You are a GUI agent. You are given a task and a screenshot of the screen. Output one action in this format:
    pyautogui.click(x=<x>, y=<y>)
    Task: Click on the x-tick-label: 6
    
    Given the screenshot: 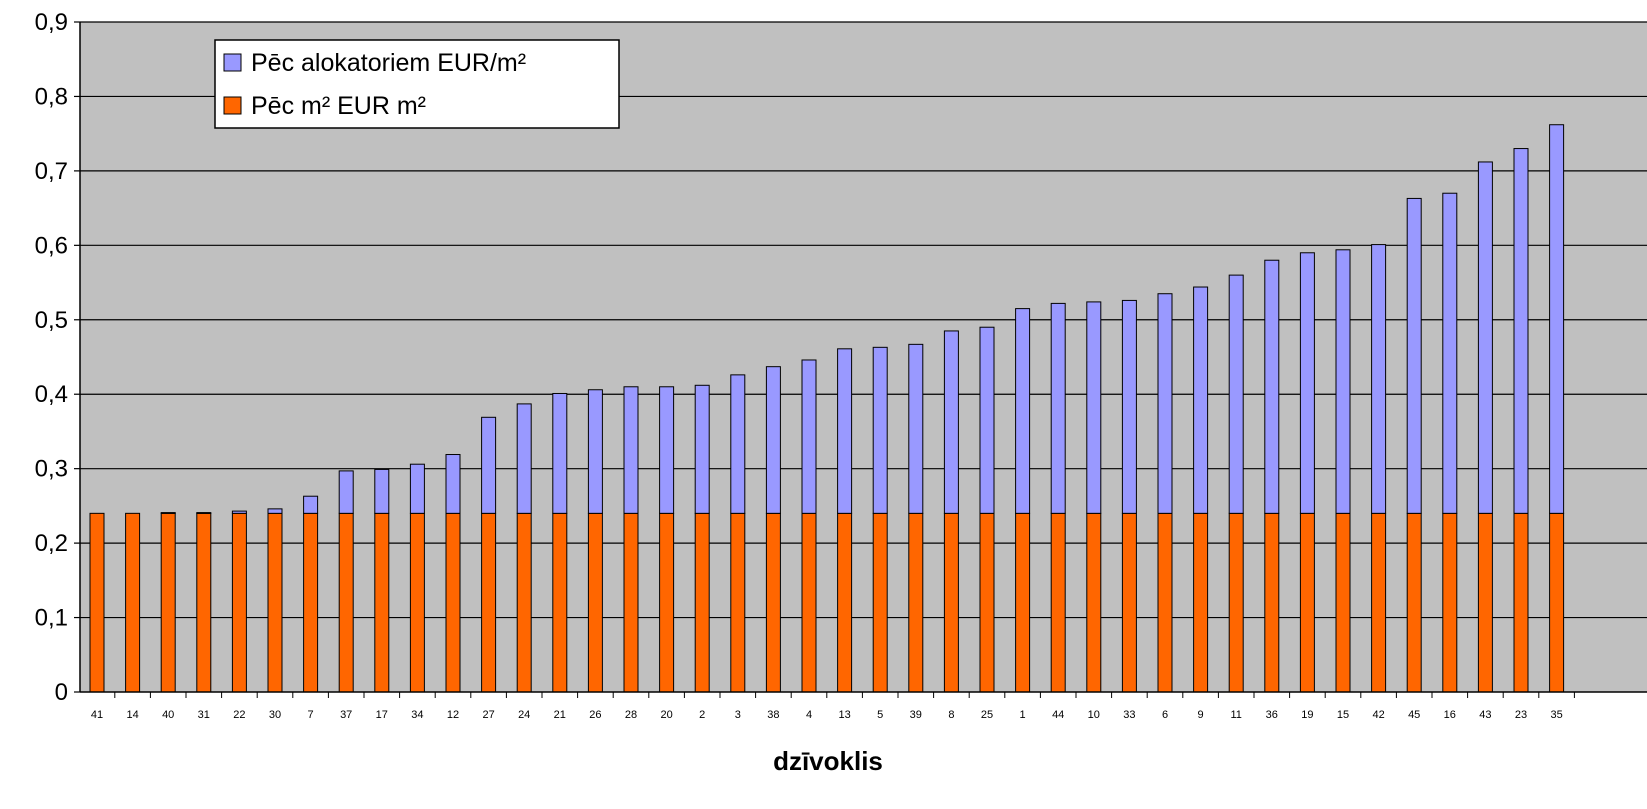 What is the action you would take?
    pyautogui.click(x=1165, y=715)
    